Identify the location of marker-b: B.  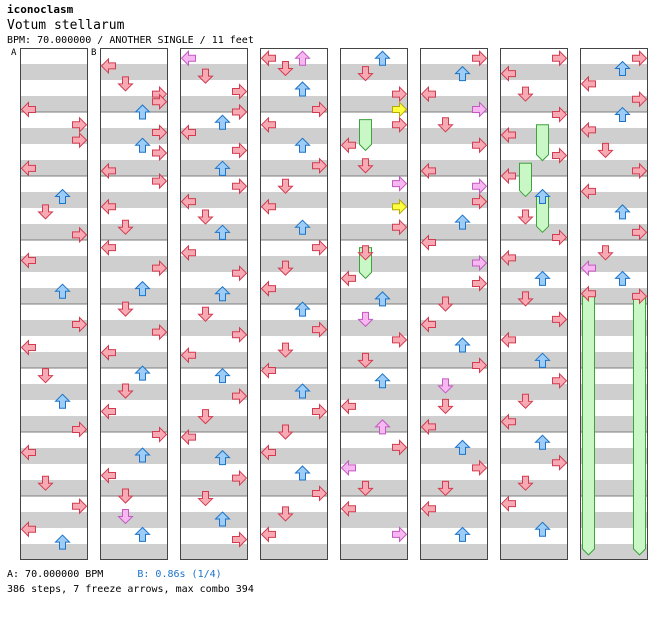
(94, 53).